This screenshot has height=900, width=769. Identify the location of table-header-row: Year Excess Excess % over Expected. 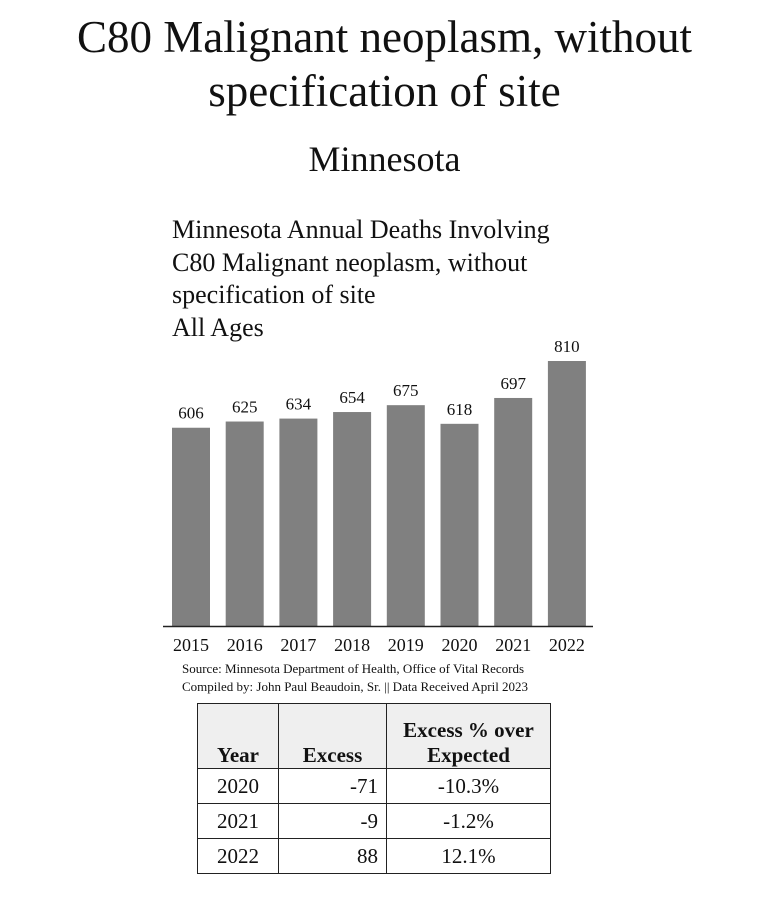
(374, 736).